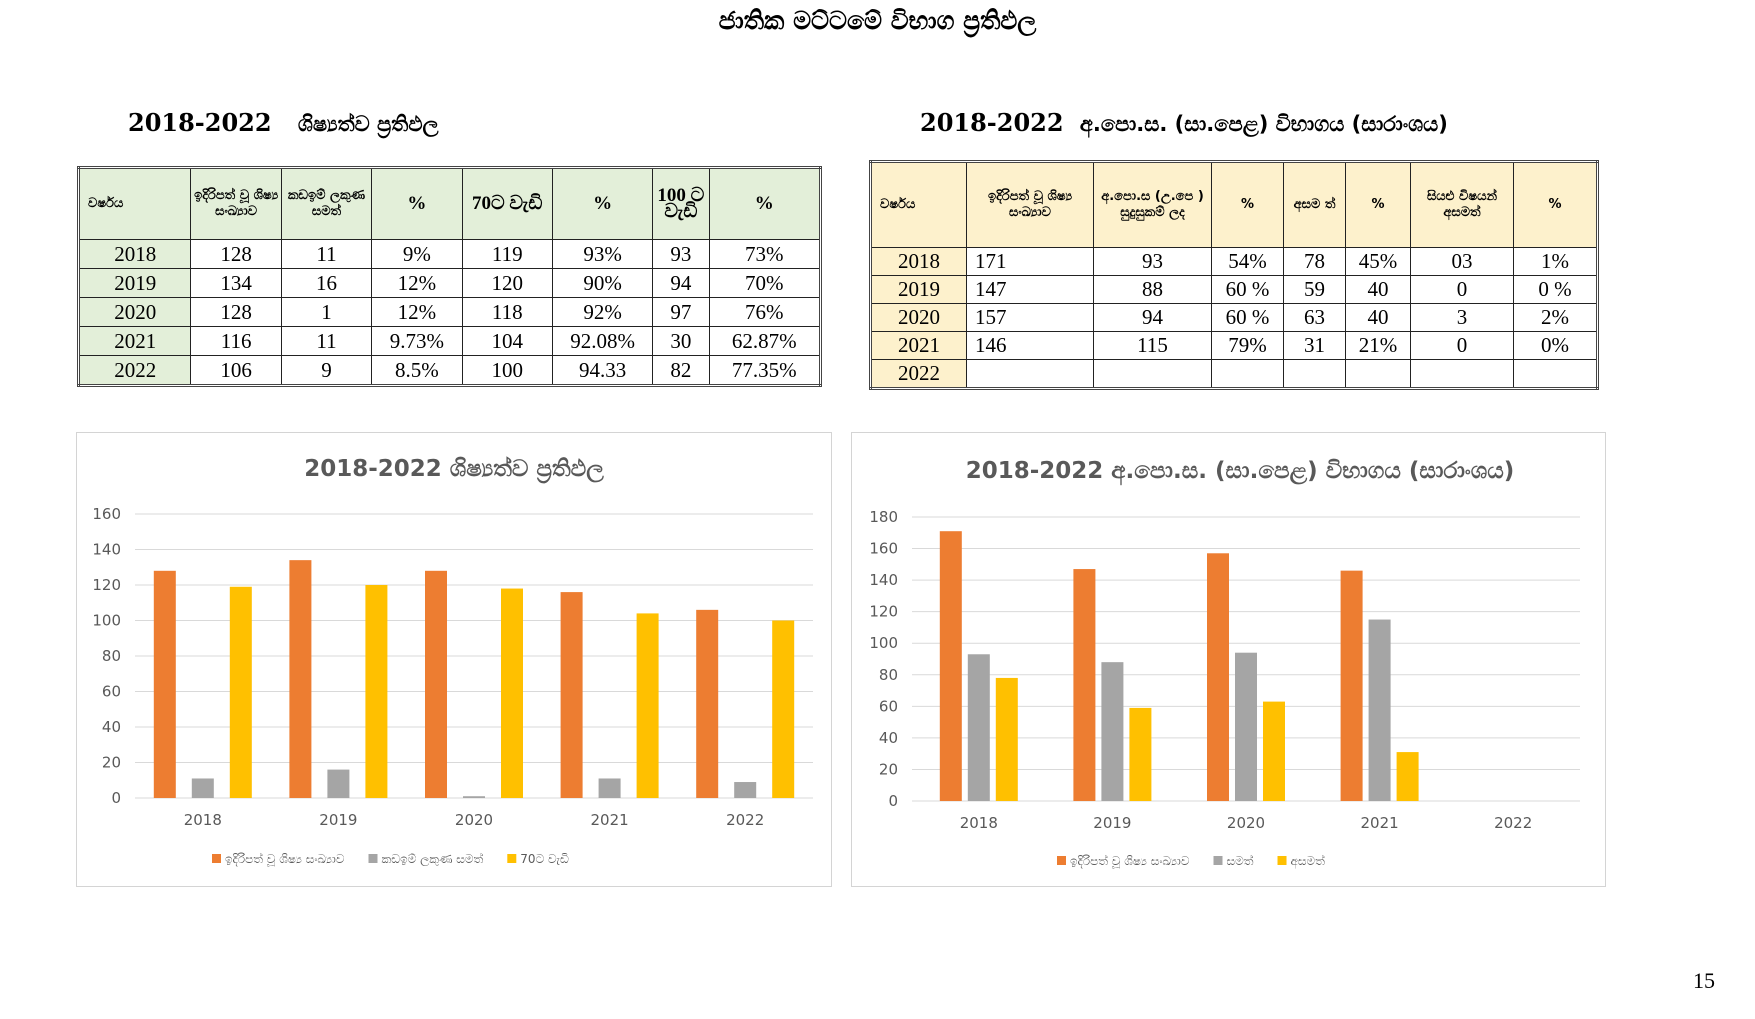  I want to click on table-cell: 0, so click(1462, 289).